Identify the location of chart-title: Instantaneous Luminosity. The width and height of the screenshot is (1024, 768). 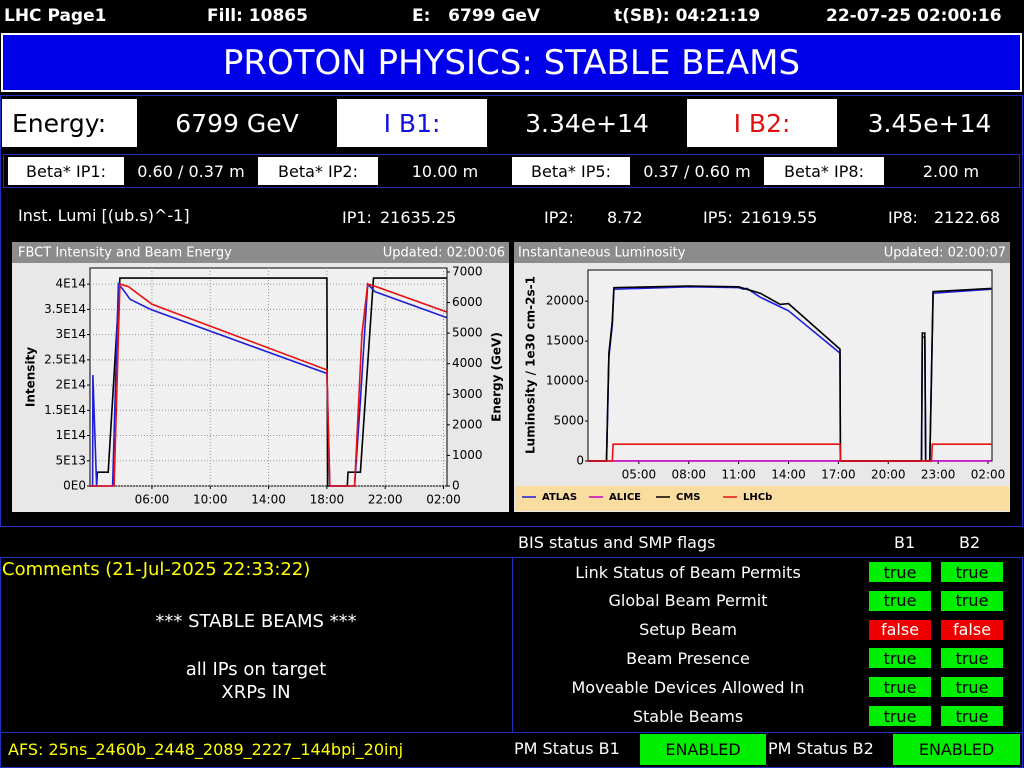
(602, 253).